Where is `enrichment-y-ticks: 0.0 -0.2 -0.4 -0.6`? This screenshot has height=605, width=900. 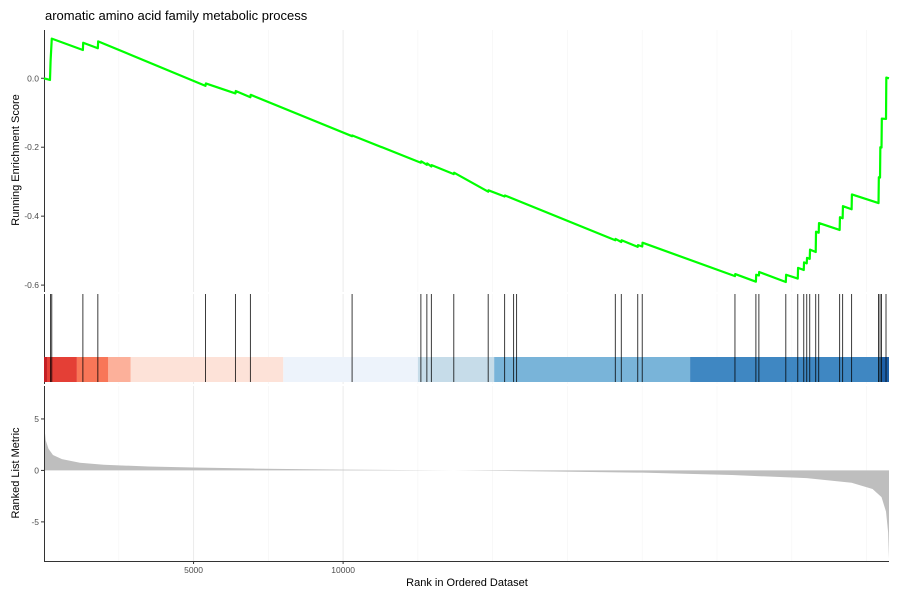 enrichment-y-ticks: 0.0 -0.2 -0.4 -0.6 is located at coordinates (34, 181).